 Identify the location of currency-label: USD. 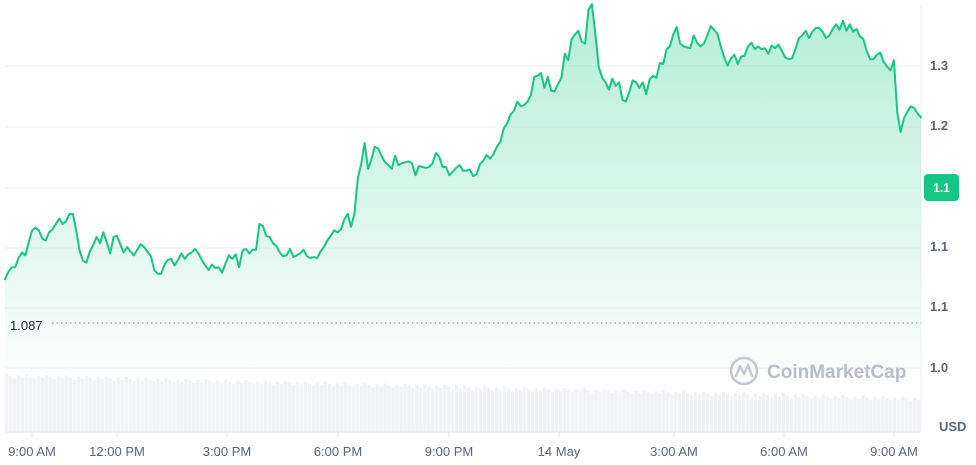
(952, 426).